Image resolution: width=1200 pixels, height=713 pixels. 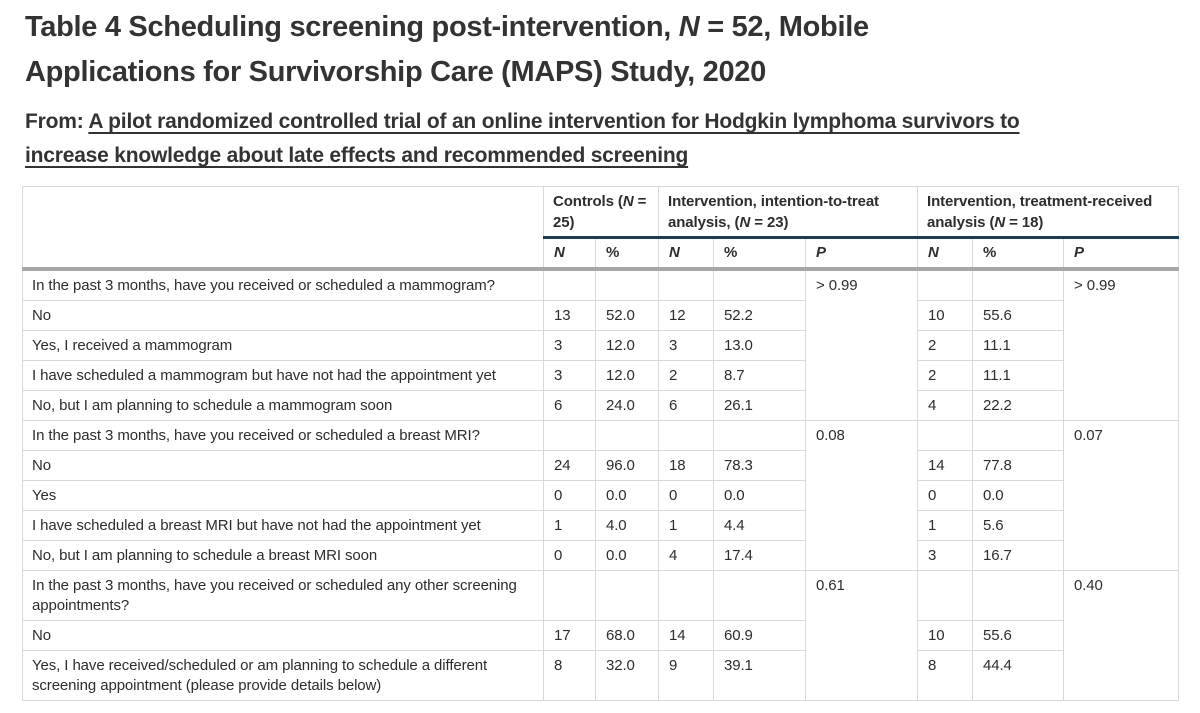 I want to click on value-cell: 6, so click(x=569, y=405).